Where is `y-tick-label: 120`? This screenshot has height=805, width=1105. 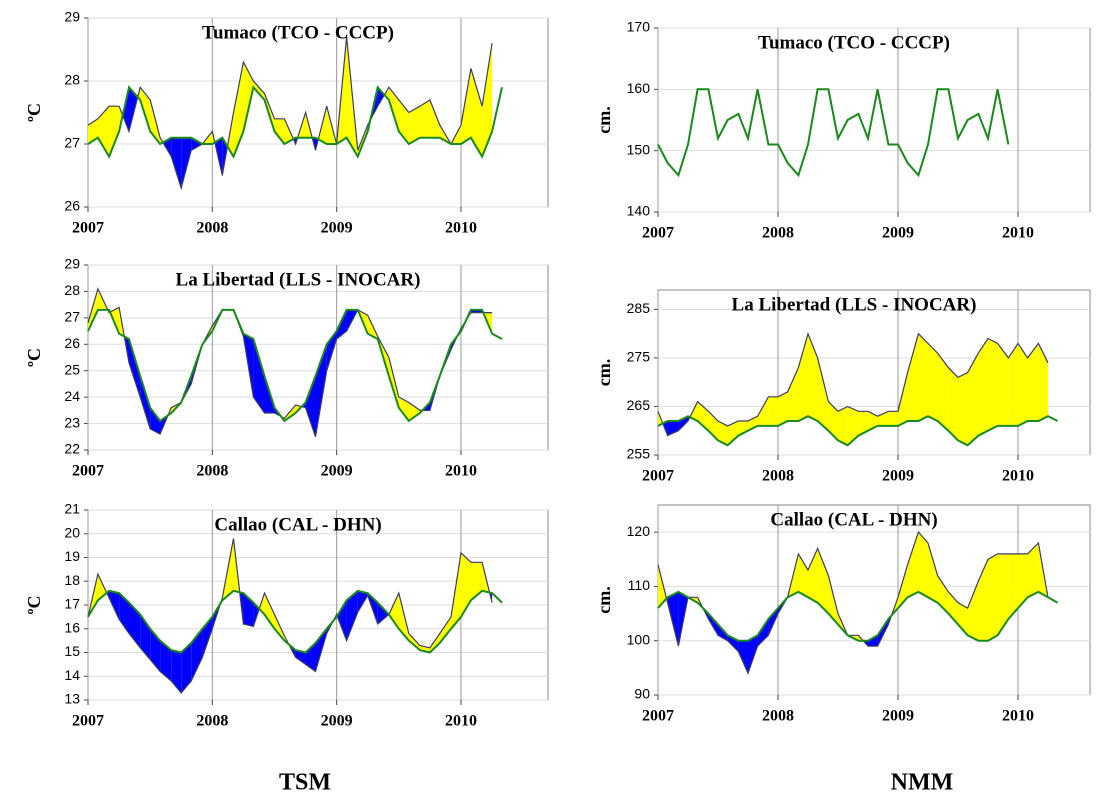 y-tick-label: 120 is located at coordinates (639, 531).